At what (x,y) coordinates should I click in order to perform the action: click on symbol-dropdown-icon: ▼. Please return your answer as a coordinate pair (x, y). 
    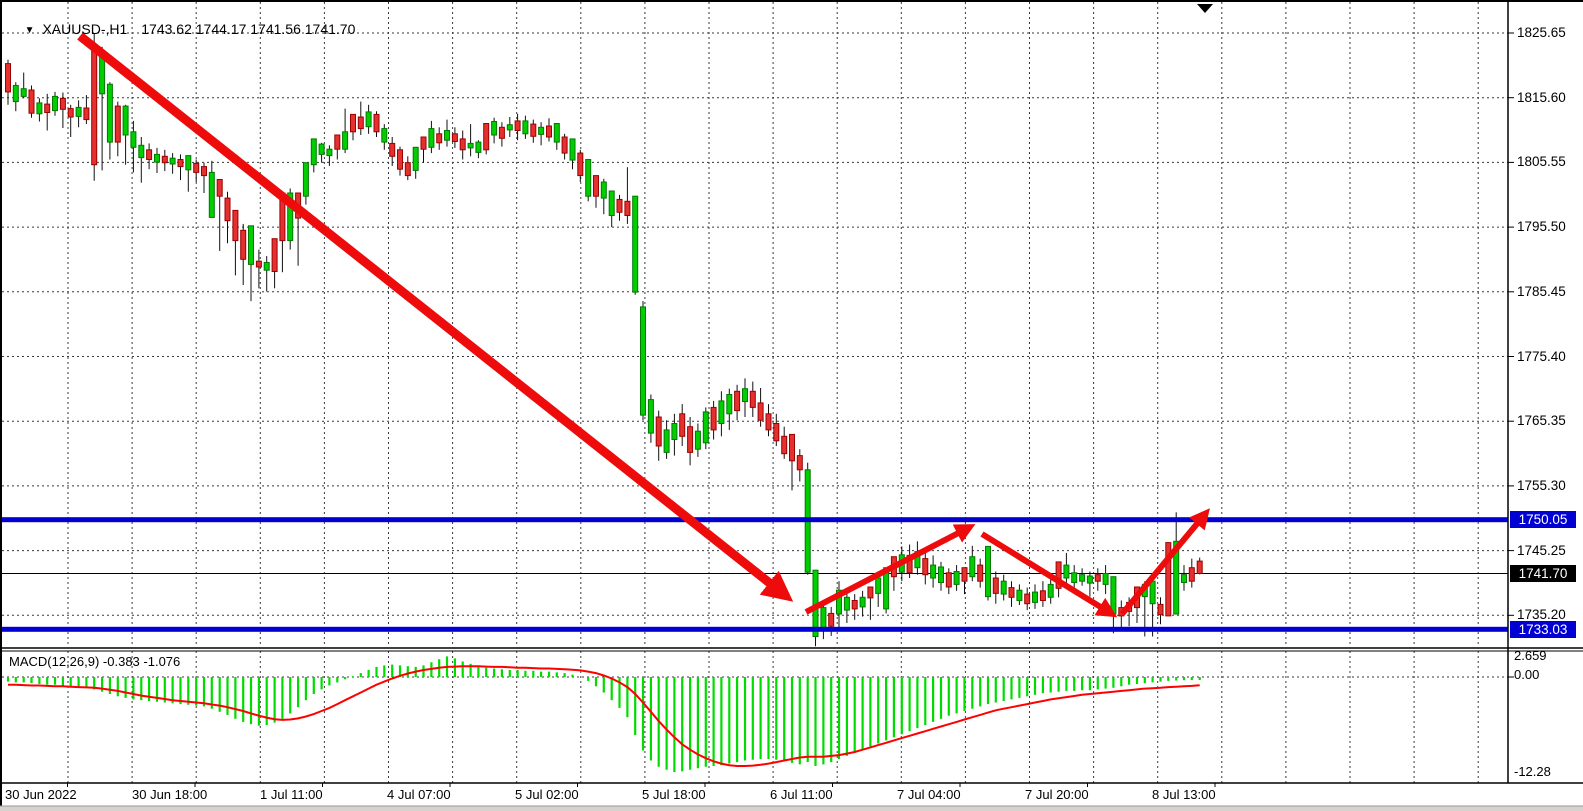
    Looking at the image, I should click on (29, 30).